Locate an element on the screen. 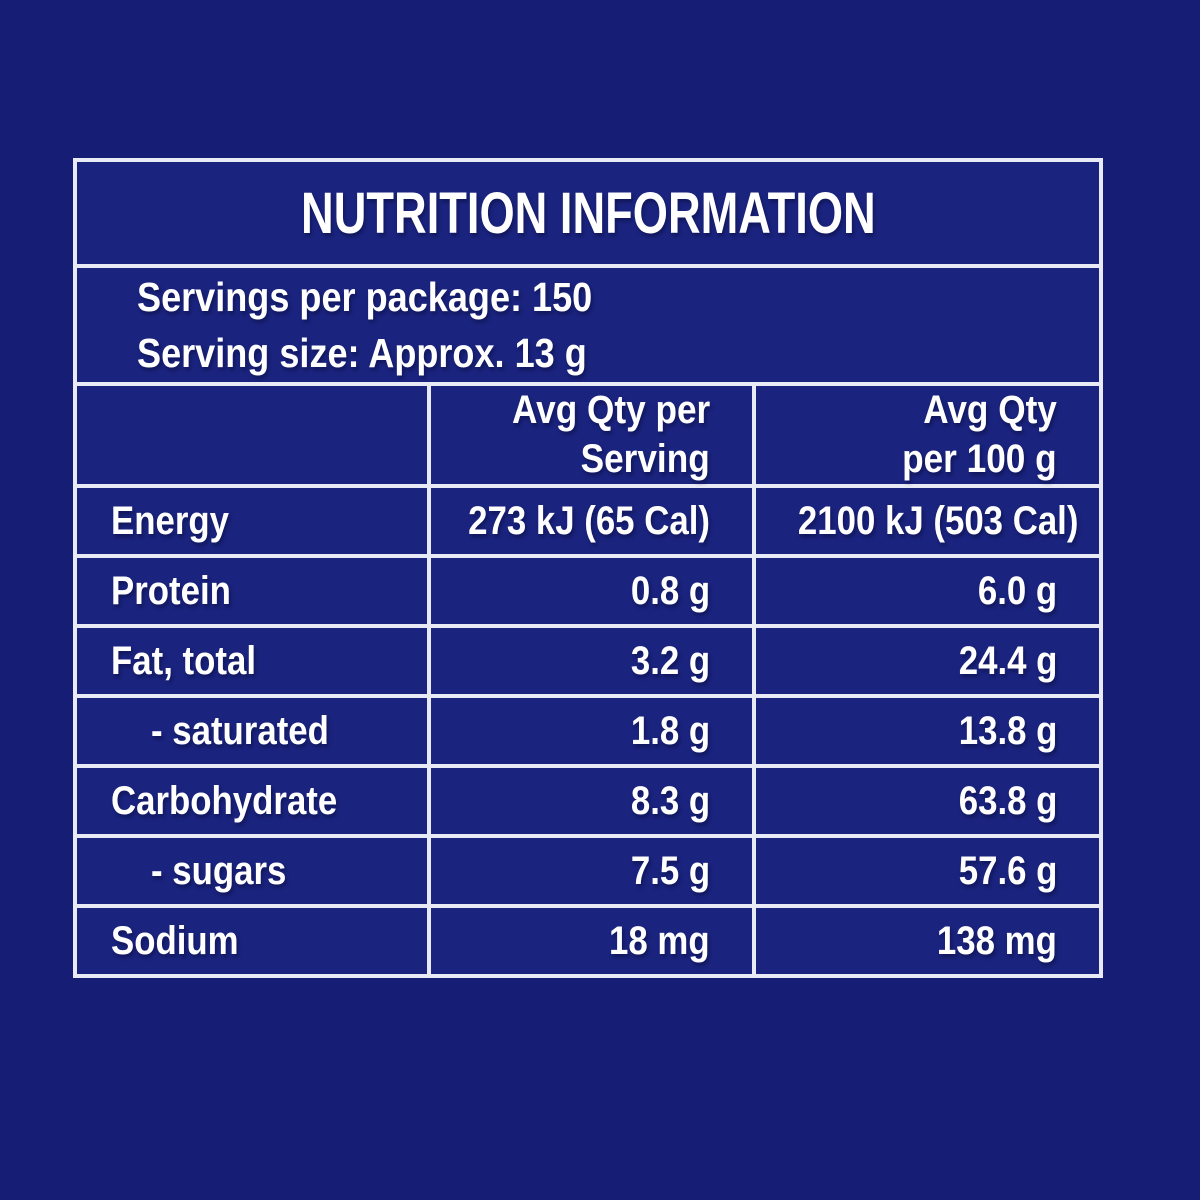  row-label: - sugars is located at coordinates (219, 870).